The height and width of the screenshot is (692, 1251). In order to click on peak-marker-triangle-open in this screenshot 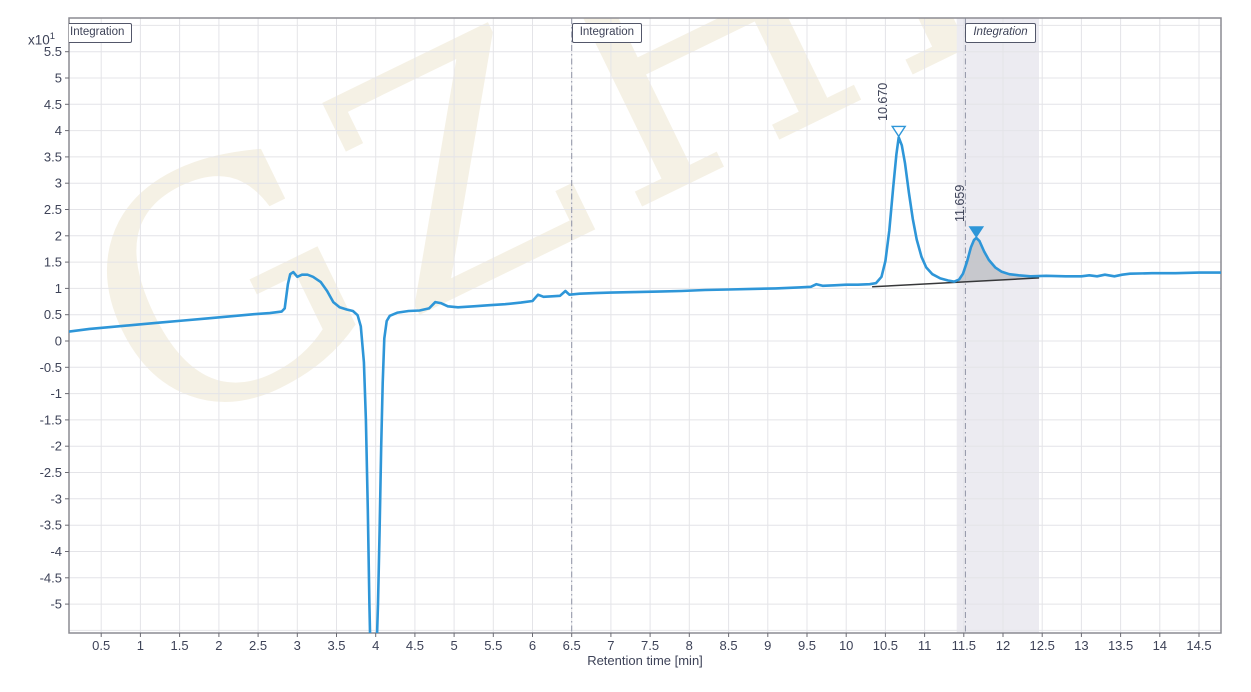, I will do `click(898, 131)`.